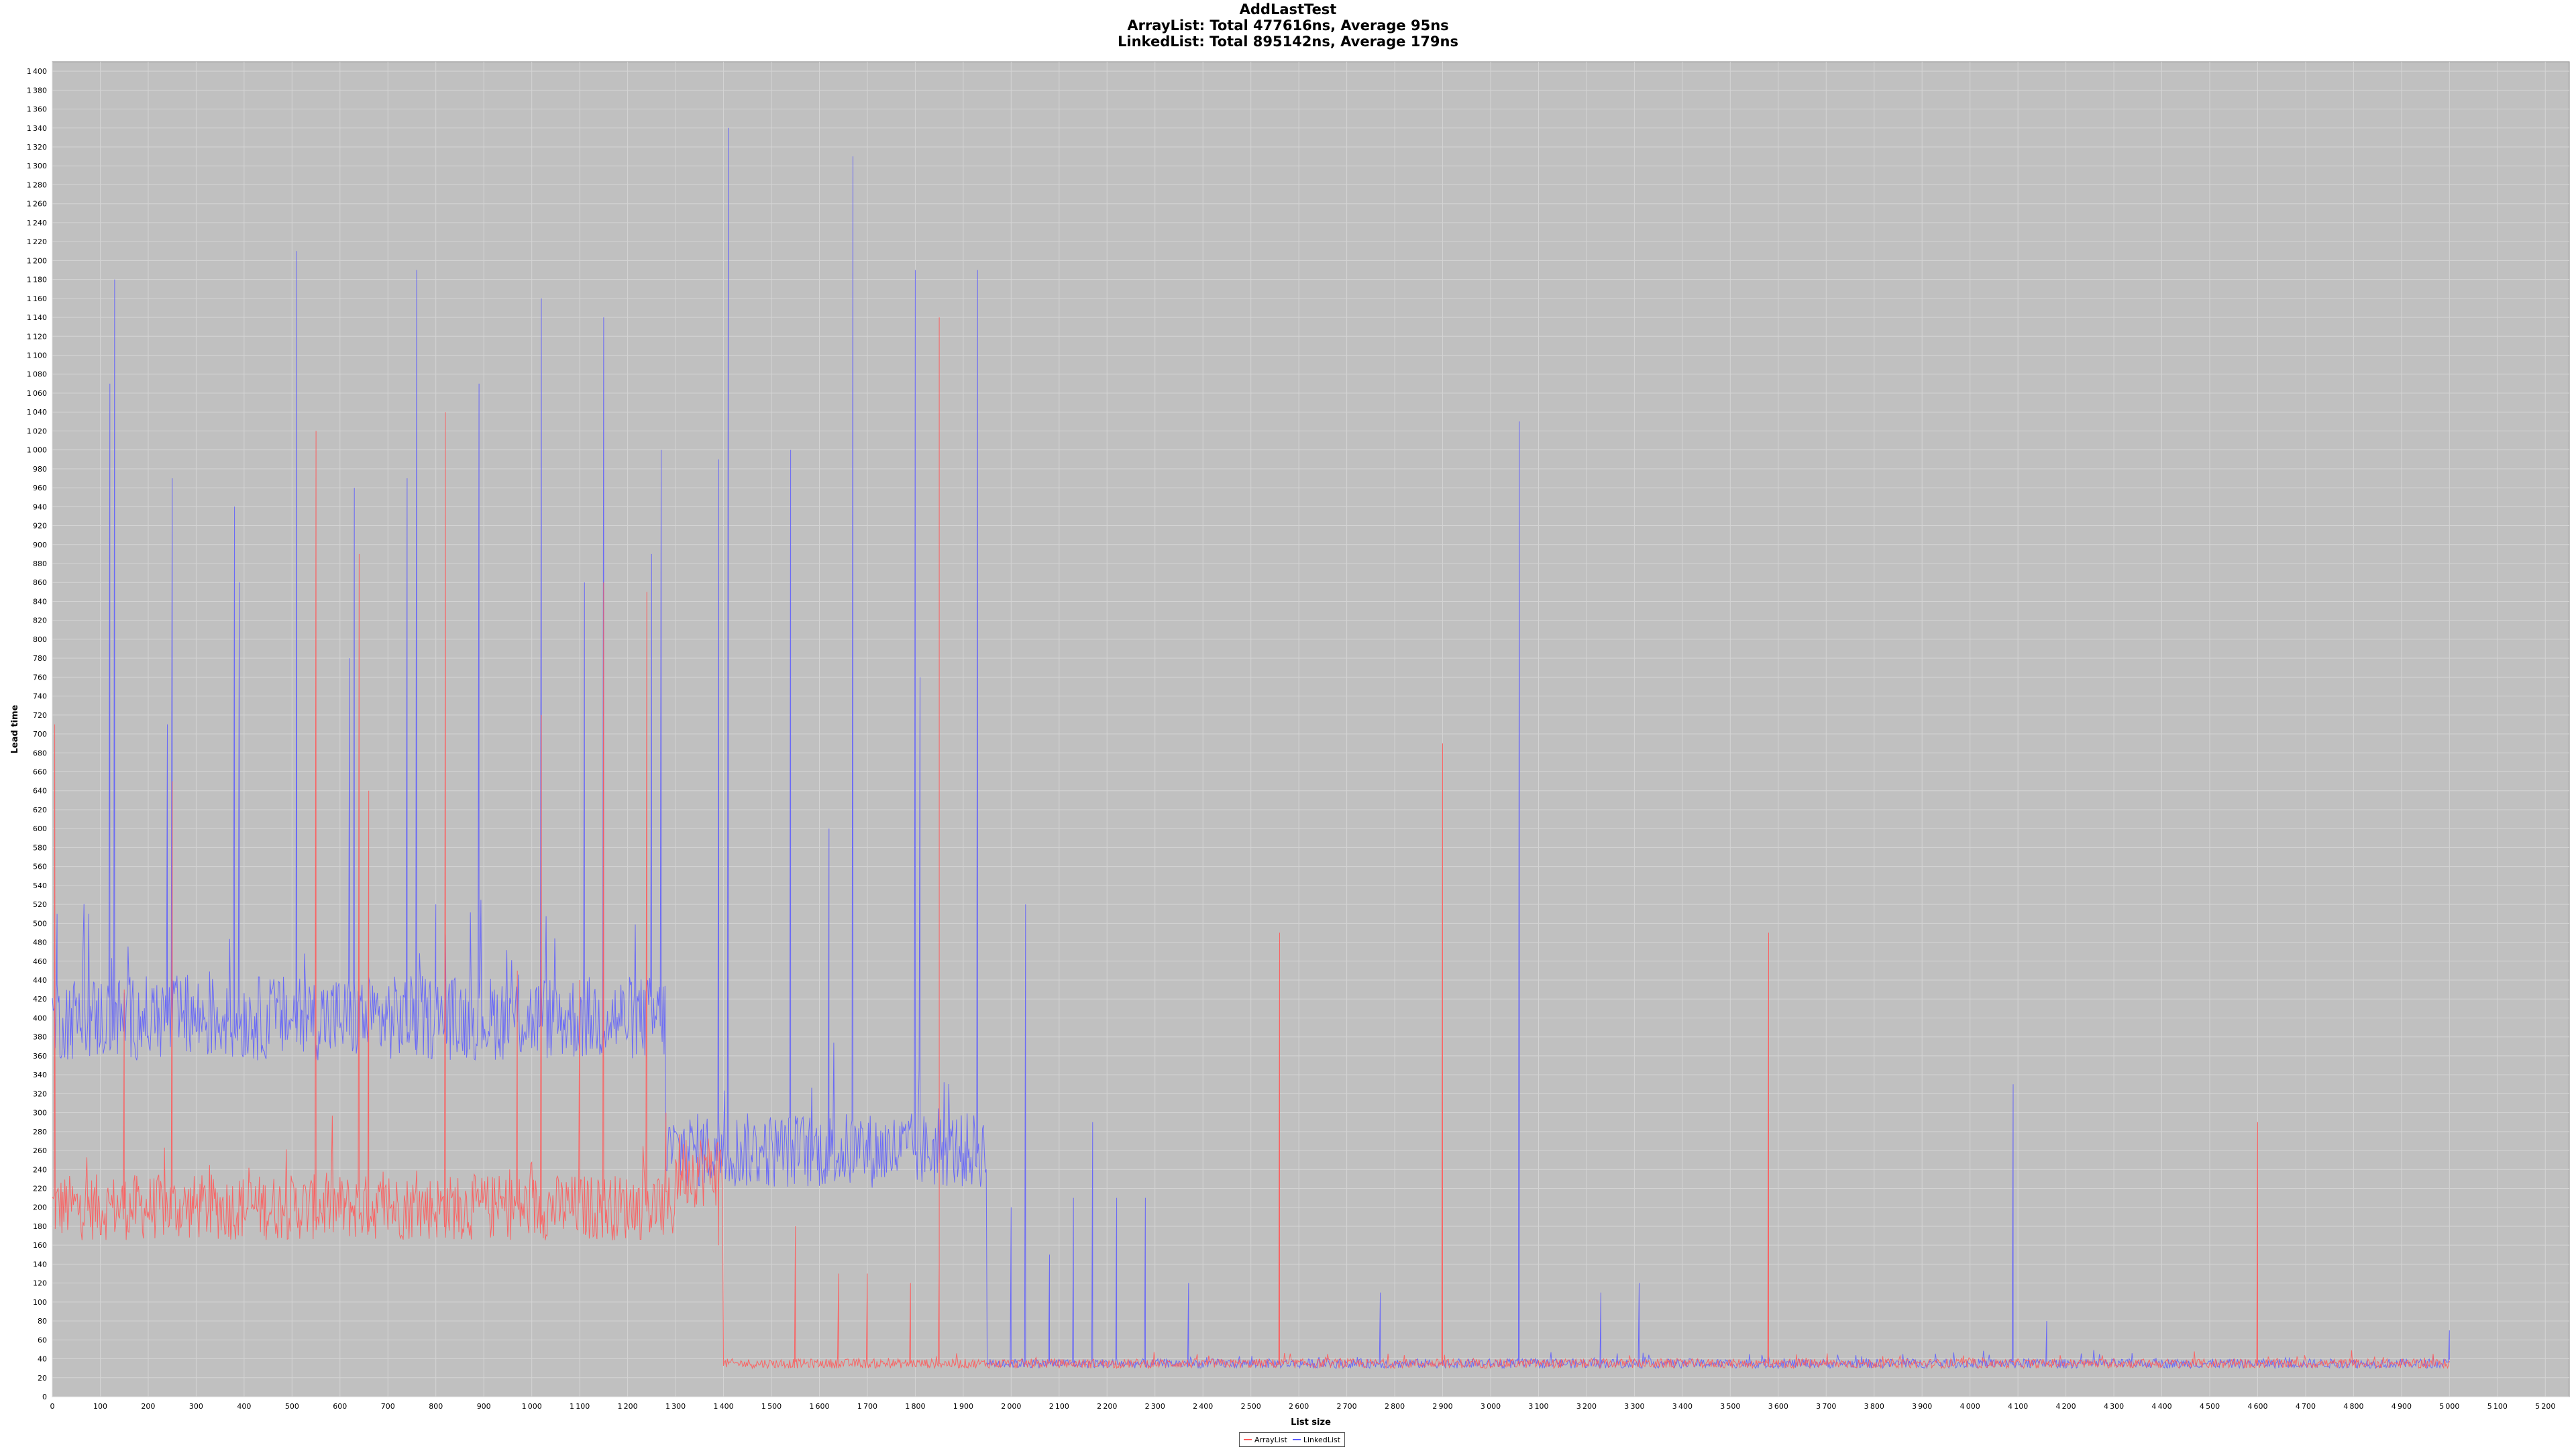 This screenshot has height=1449, width=2576. Describe the element at coordinates (1730, 1406) in the screenshot. I see `x-tick-label: 3 500` at that location.